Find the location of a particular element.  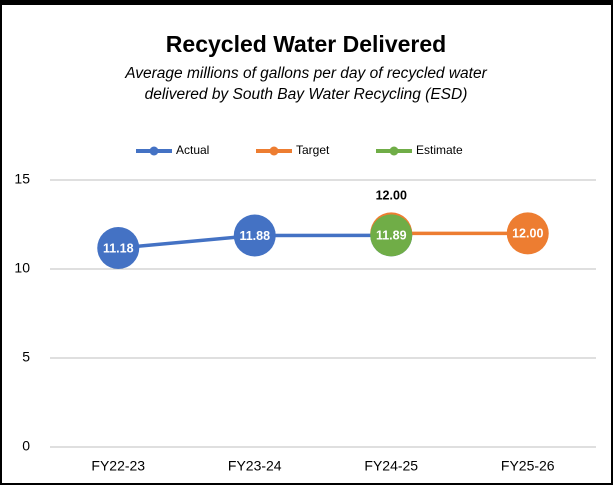

data-label: 11.88 is located at coordinates (254, 236).